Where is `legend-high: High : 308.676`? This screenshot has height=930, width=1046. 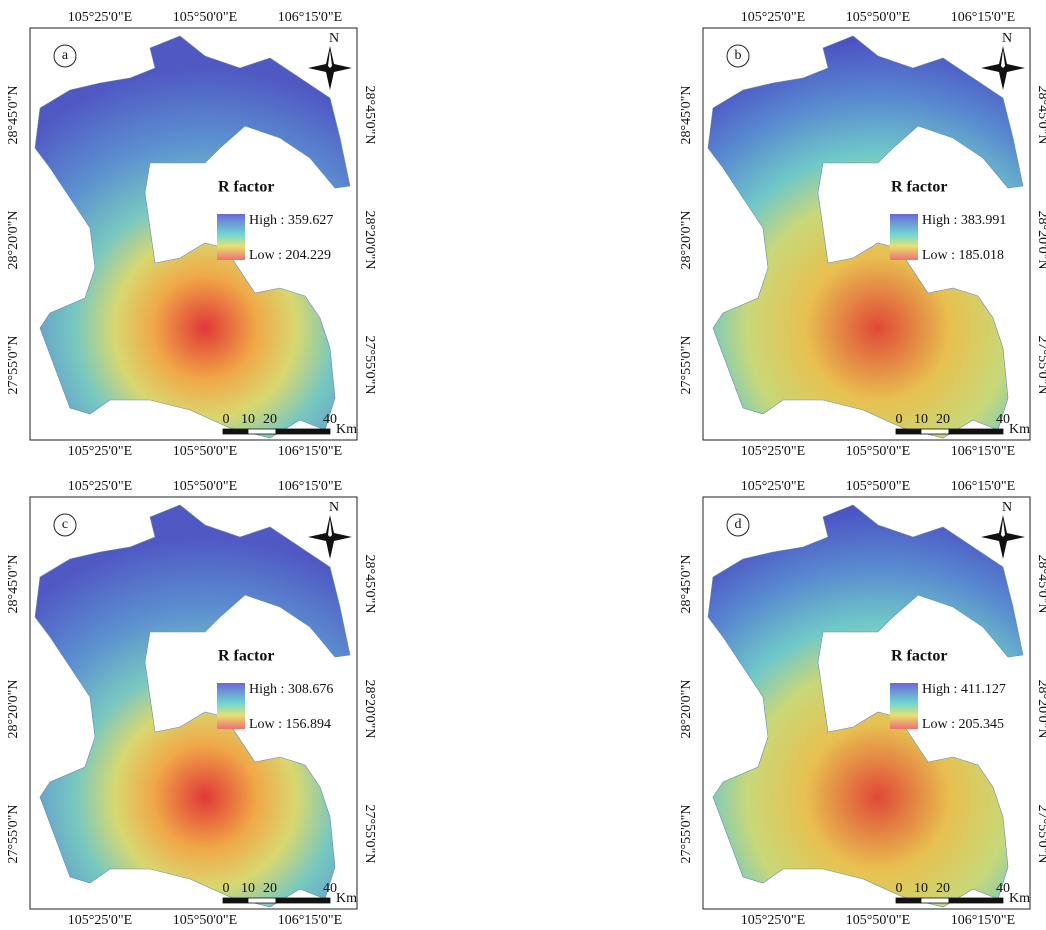
legend-high: High : 308.676 is located at coordinates (291, 689).